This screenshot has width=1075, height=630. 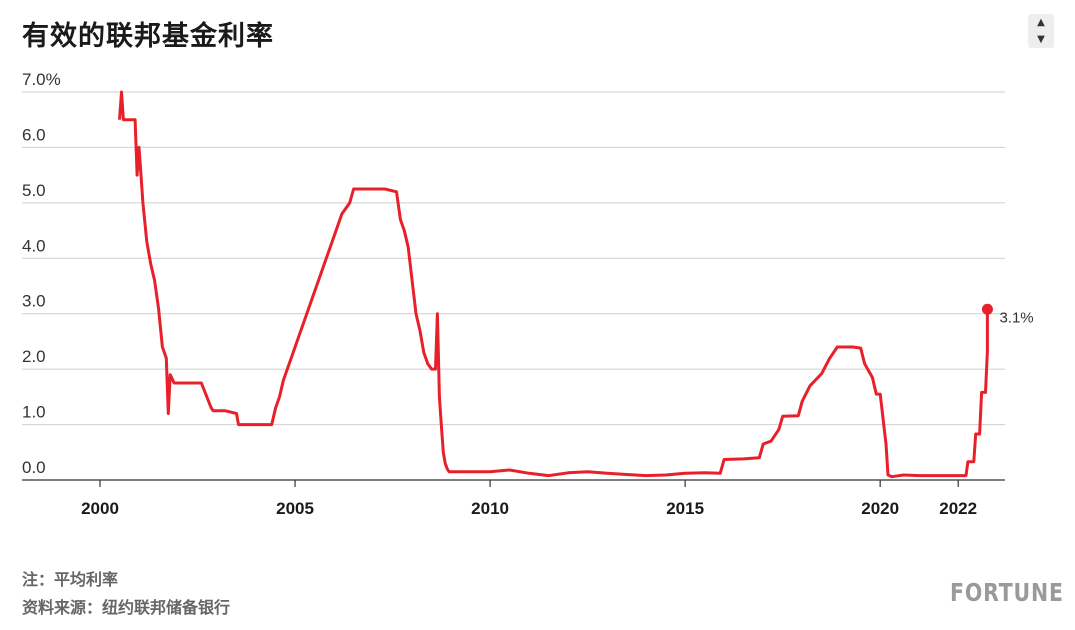 What do you see at coordinates (987, 309) in the screenshot?
I see `end-point-marker` at bounding box center [987, 309].